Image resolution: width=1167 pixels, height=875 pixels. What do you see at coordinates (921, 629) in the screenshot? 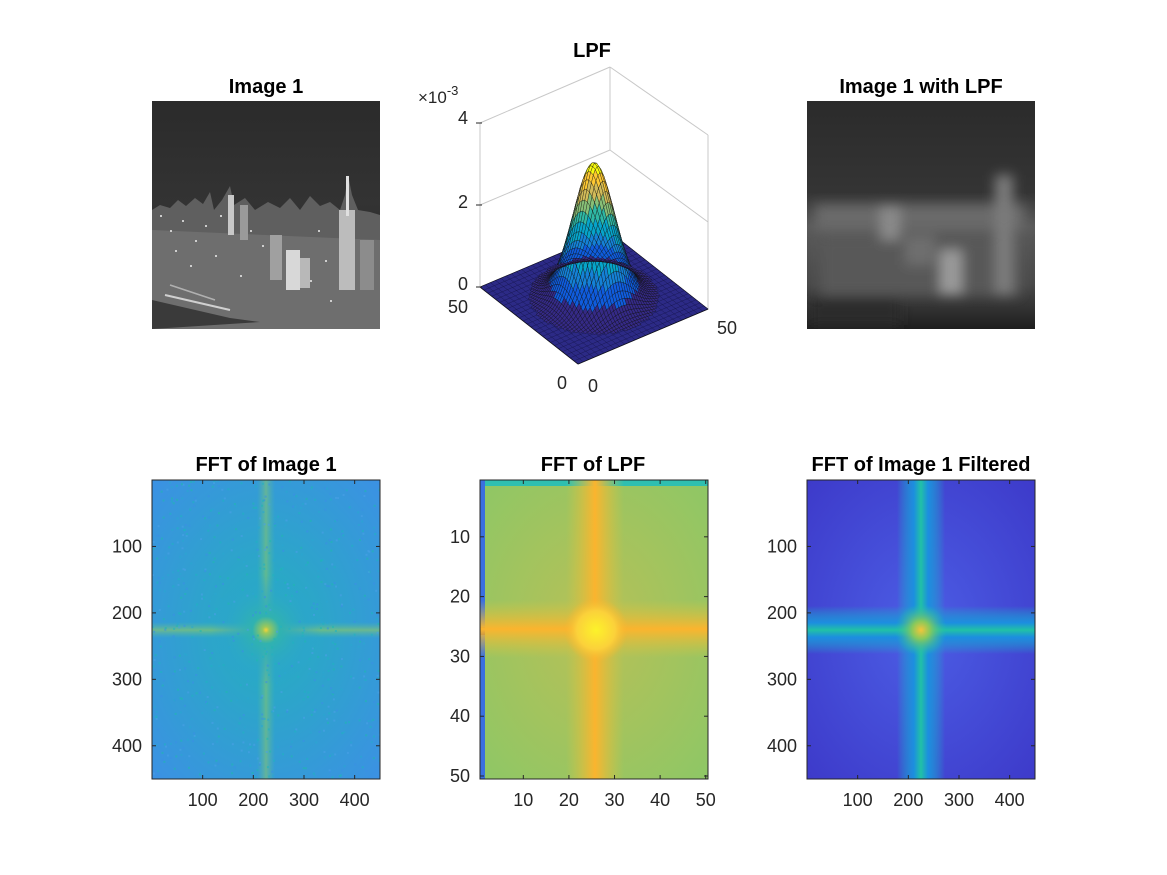
I see `fft-filtered-frame` at bounding box center [921, 629].